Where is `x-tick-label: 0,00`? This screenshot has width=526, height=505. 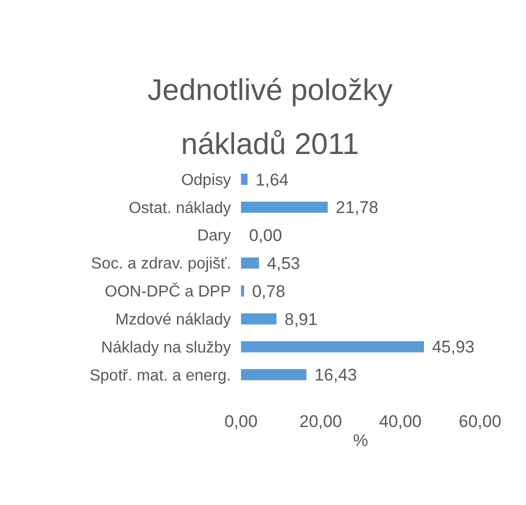 x-tick-label: 0,00 is located at coordinates (241, 422).